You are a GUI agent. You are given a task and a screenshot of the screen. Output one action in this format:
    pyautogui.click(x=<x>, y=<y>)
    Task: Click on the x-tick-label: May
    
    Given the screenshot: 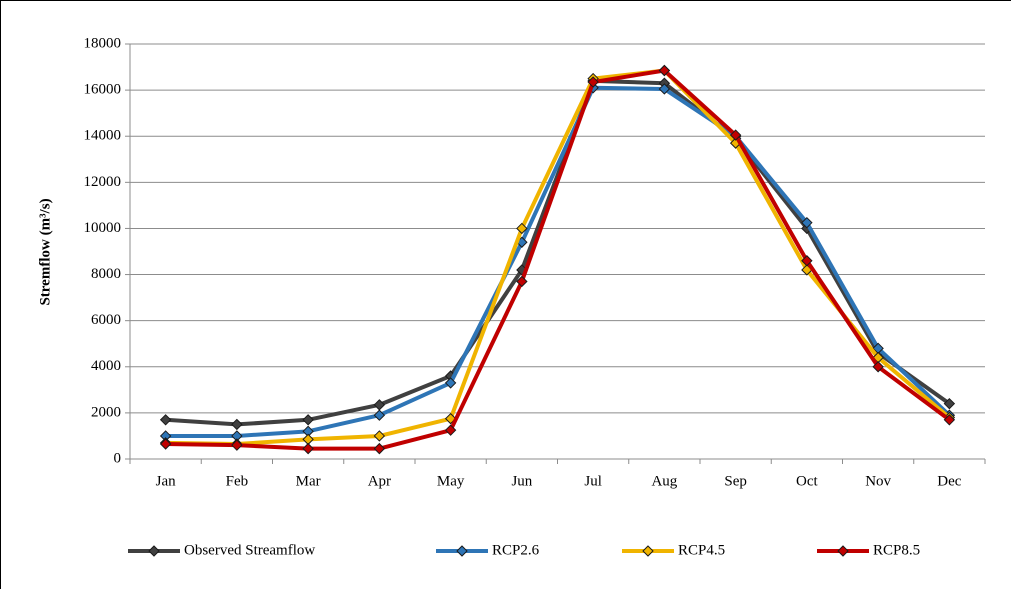 What is the action you would take?
    pyautogui.click(x=451, y=481)
    